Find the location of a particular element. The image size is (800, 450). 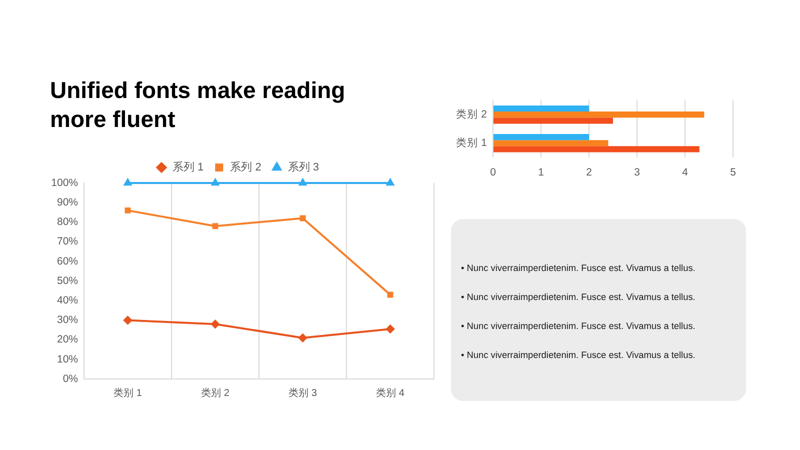

x-tick-label: 4 is located at coordinates (685, 172).